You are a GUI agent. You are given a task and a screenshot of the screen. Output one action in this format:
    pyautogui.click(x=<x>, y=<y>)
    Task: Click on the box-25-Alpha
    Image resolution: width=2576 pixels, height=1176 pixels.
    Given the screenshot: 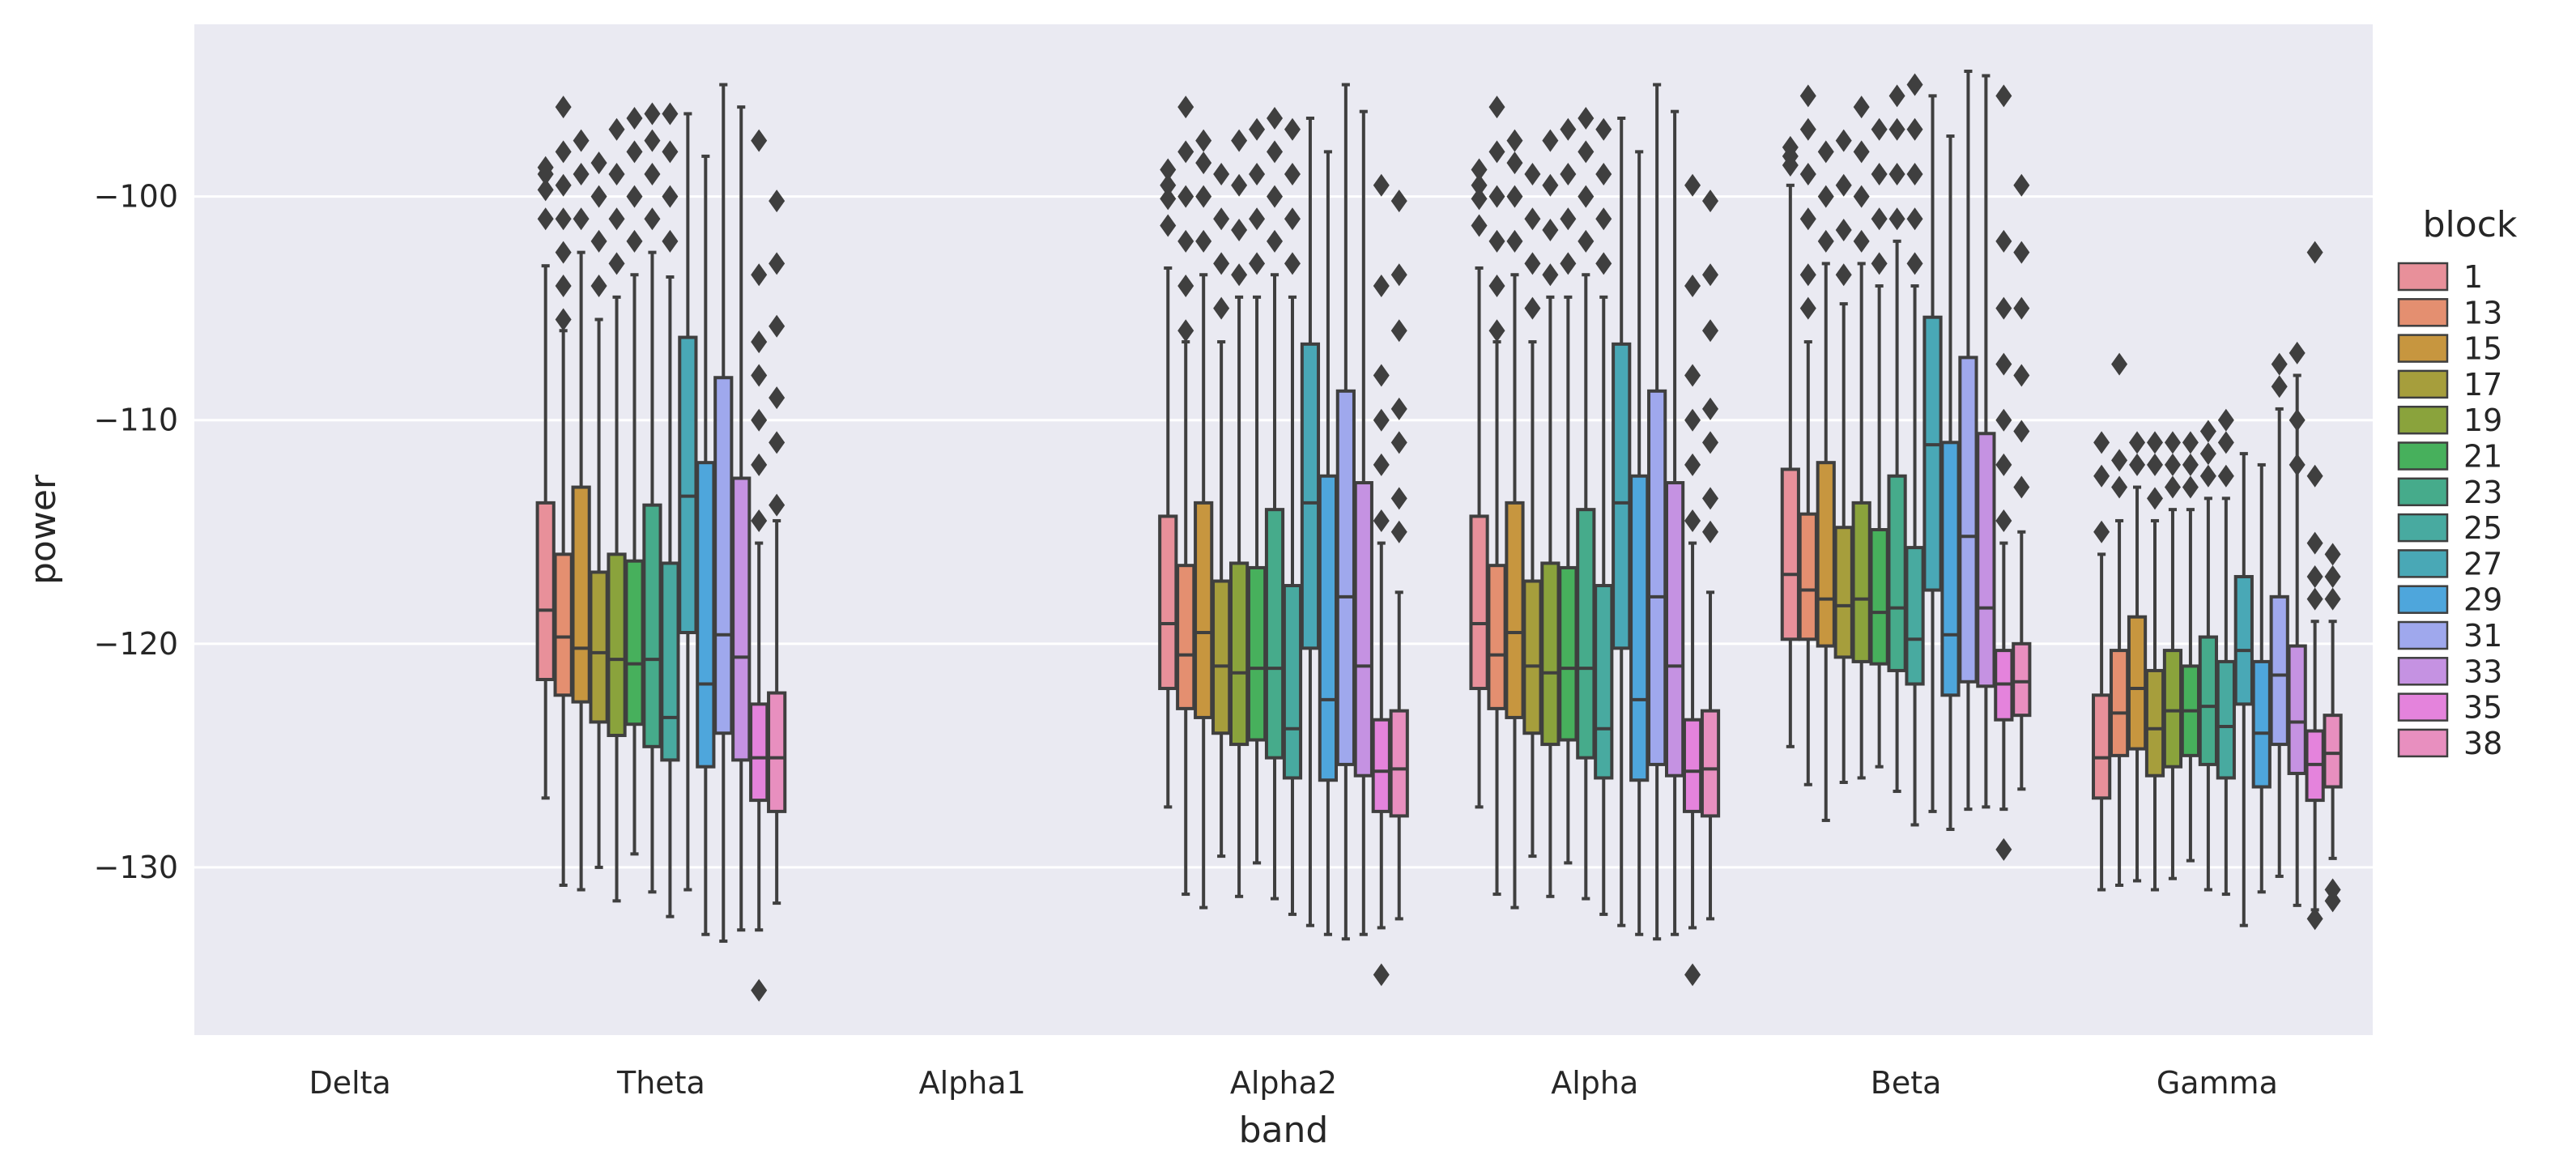 What is the action you would take?
    pyautogui.click(x=1604, y=516)
    